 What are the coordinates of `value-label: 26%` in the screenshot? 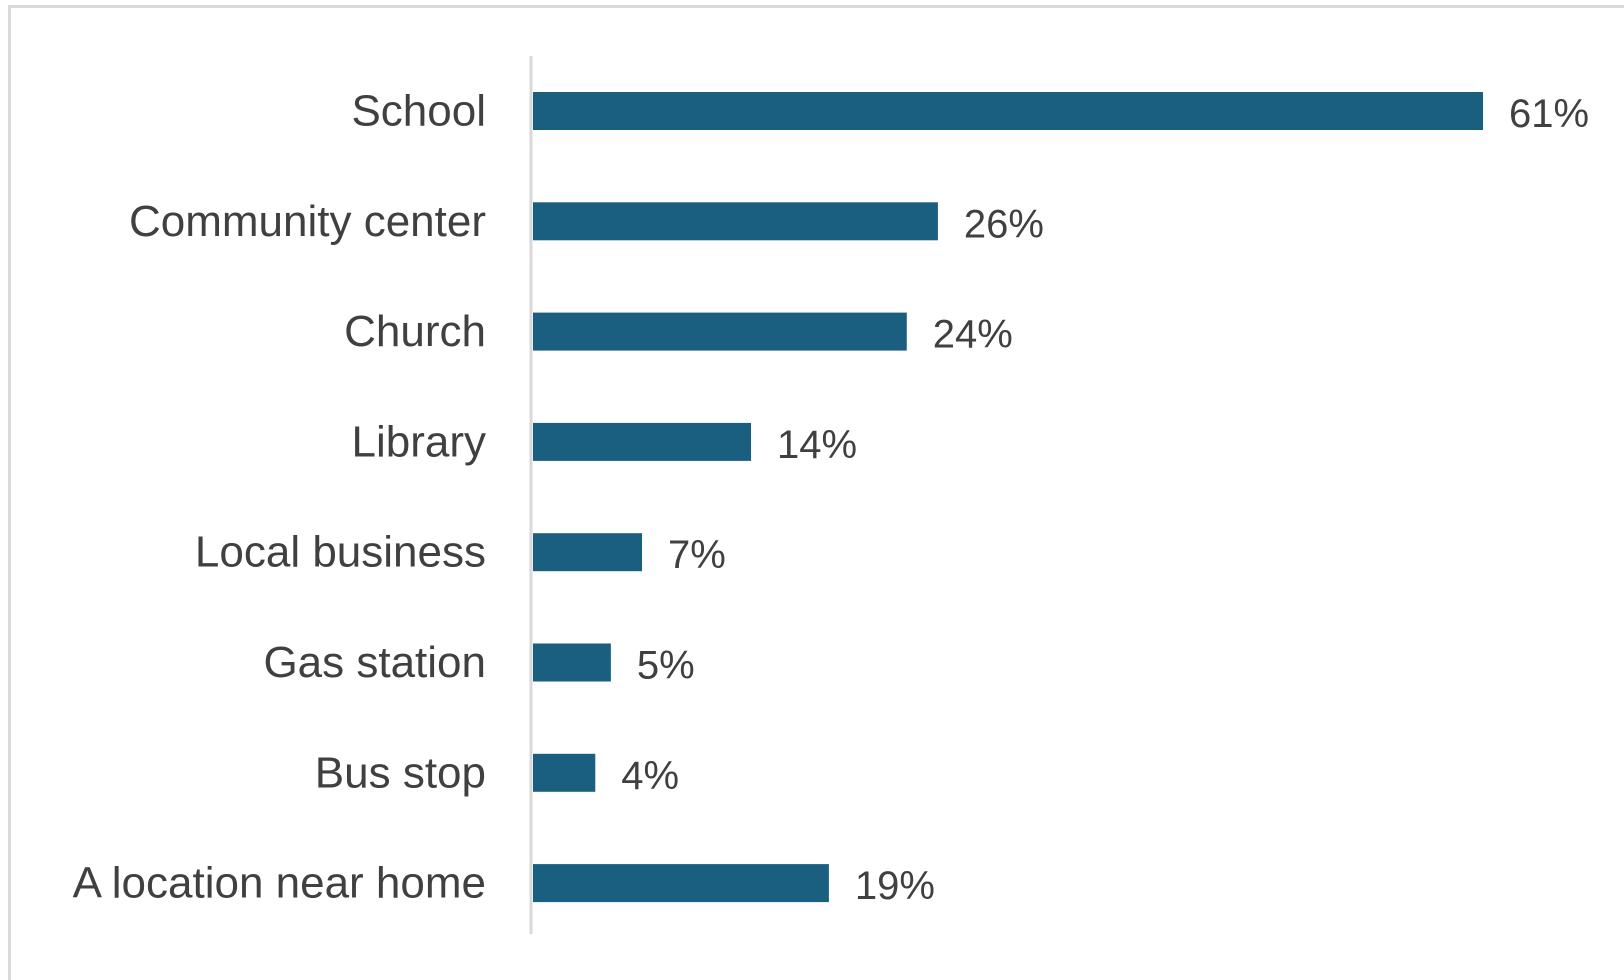 It's located at (1004, 224).